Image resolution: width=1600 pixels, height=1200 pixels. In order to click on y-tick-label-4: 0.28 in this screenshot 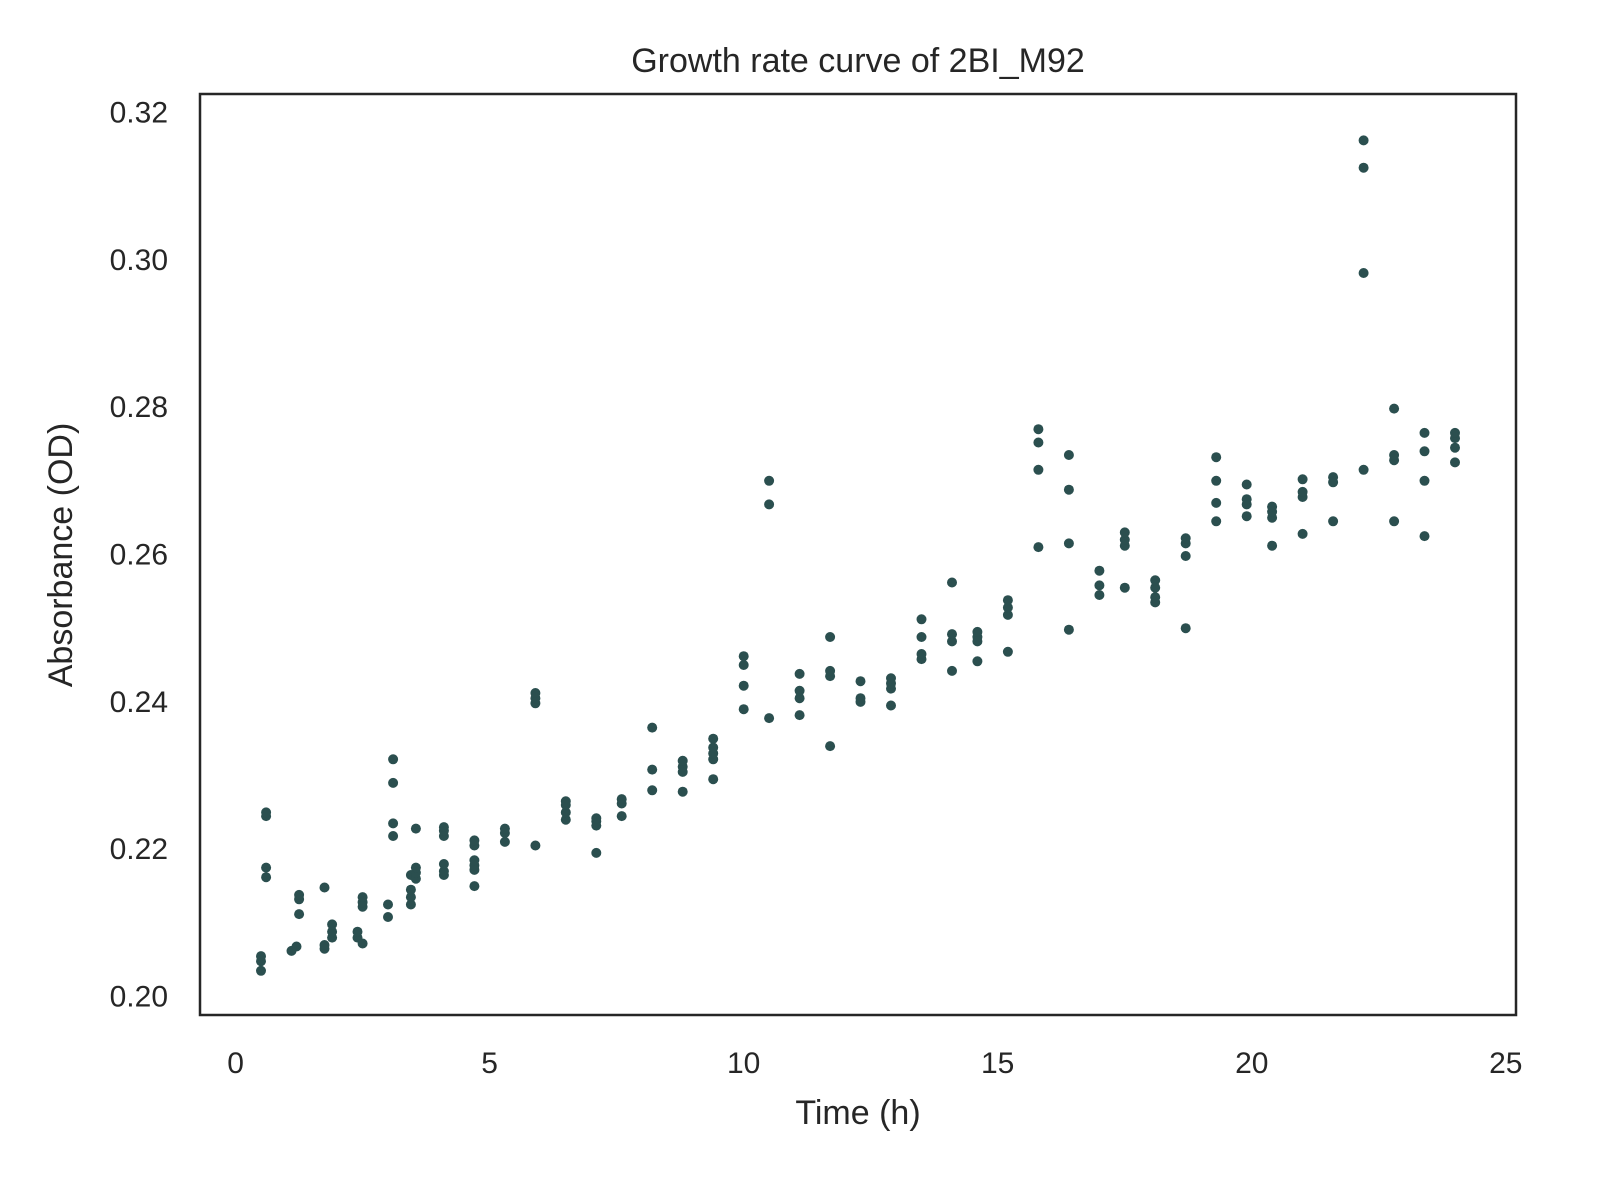, I will do `click(139, 407)`.